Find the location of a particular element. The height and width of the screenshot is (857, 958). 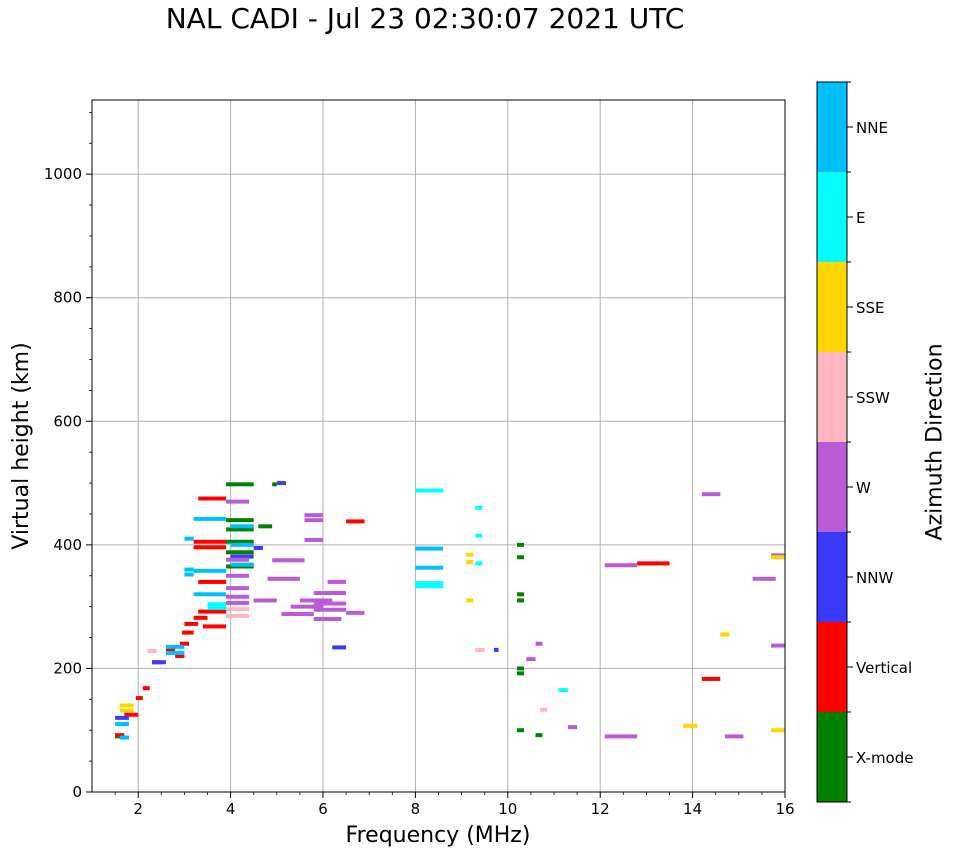

colorbar-tick-label: SSE is located at coordinates (870, 308).